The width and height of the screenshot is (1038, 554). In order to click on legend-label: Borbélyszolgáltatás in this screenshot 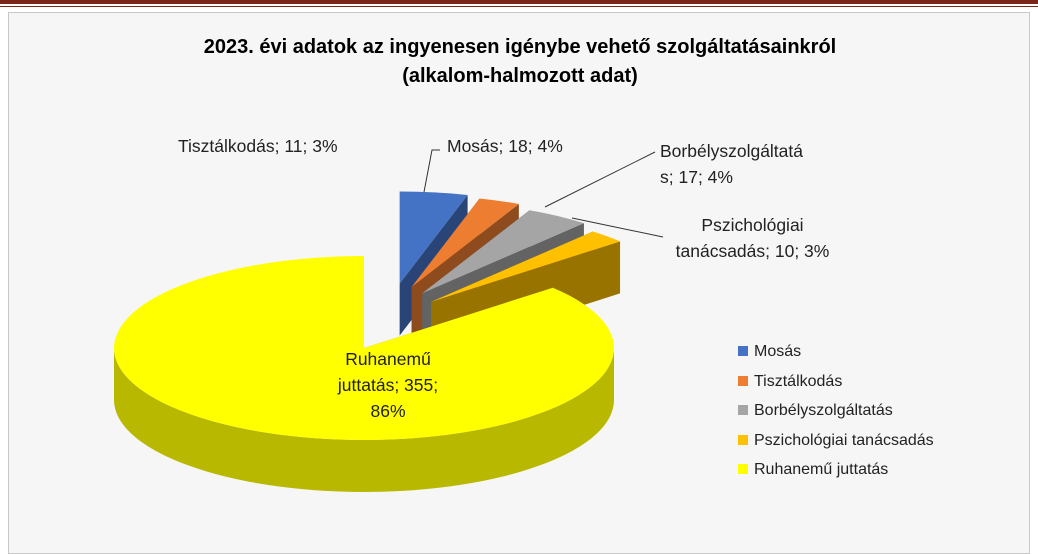, I will do `click(823, 410)`.